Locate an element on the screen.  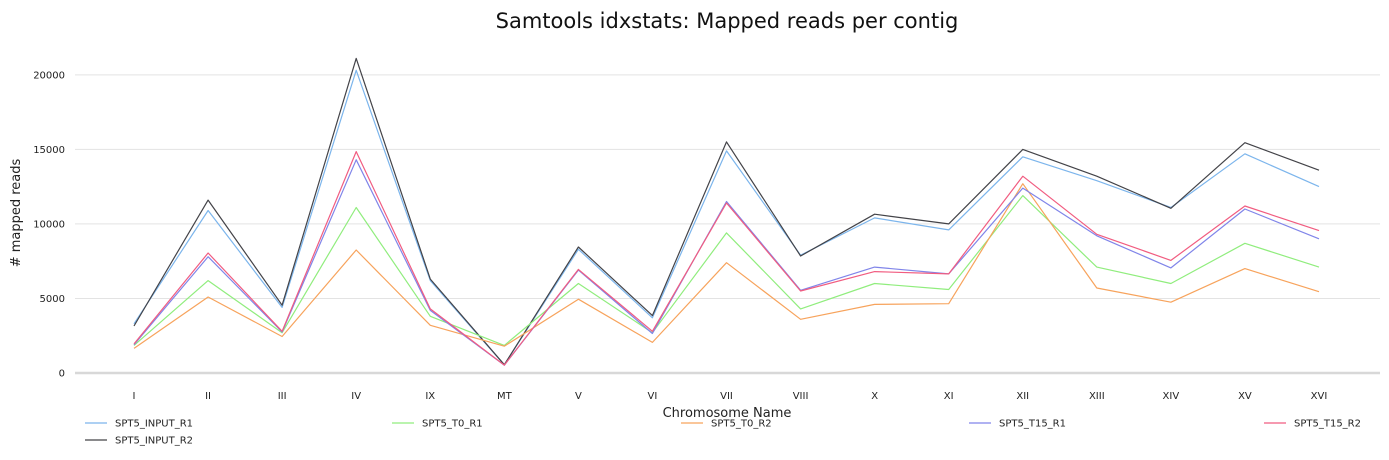
x-tick-label: I is located at coordinates (134, 396).